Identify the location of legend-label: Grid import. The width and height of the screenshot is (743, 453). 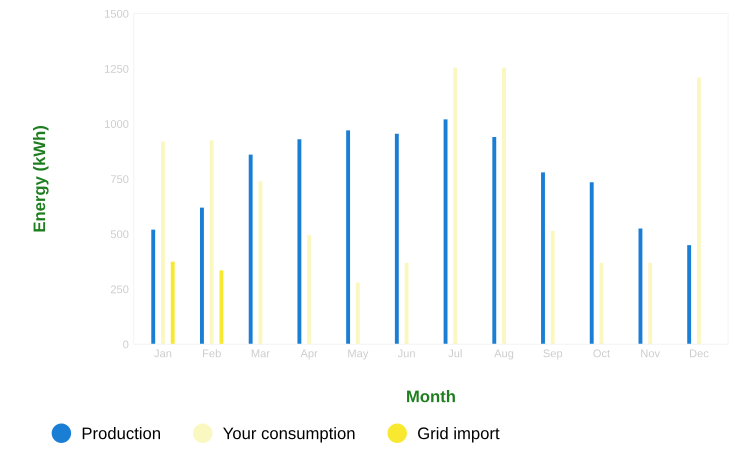
(459, 434).